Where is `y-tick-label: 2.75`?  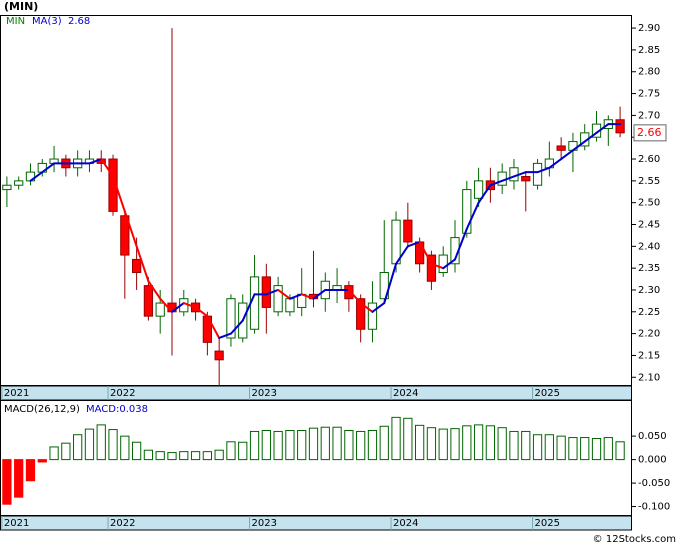 y-tick-label: 2.75 is located at coordinates (649, 94).